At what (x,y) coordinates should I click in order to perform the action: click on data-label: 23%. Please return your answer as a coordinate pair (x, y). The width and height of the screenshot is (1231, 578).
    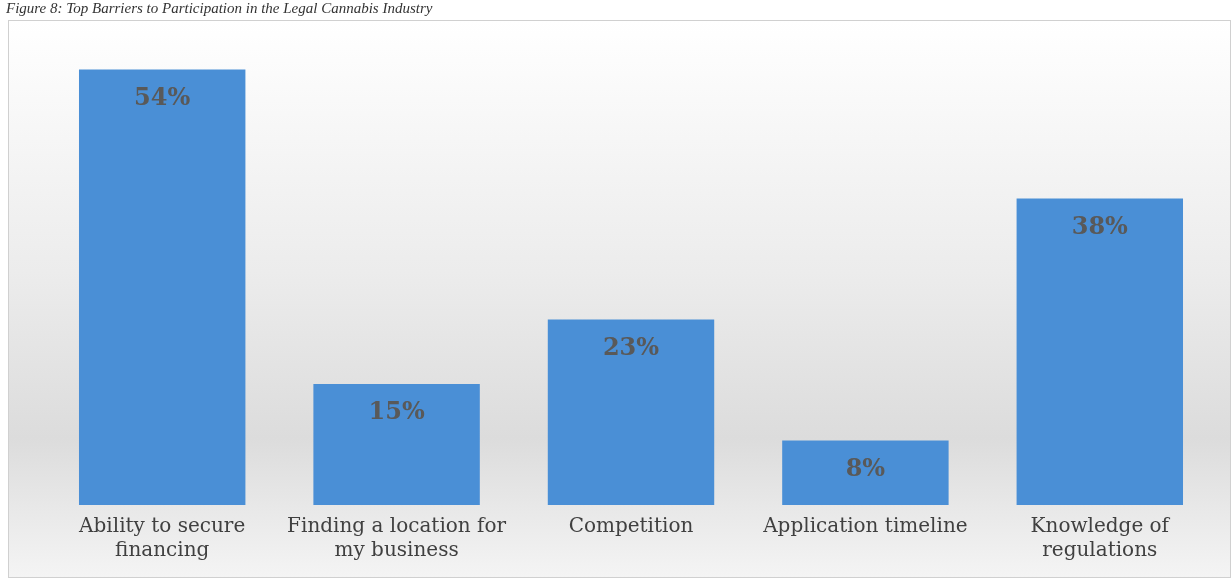
    Looking at the image, I should click on (631, 346).